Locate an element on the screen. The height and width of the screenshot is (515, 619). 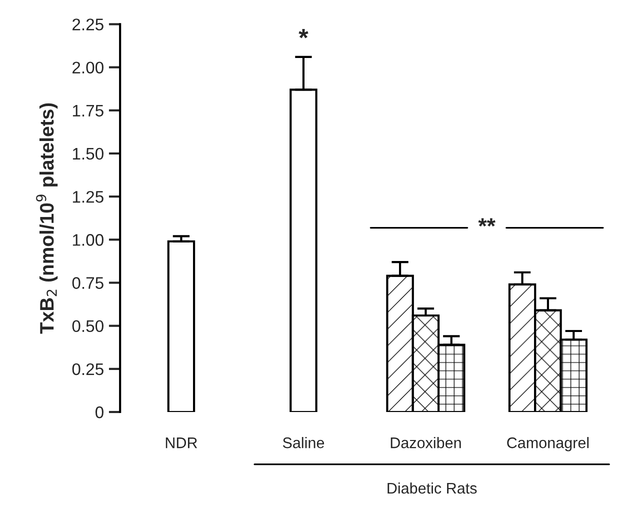
y-tick-label: 1.75 is located at coordinates (88, 110).